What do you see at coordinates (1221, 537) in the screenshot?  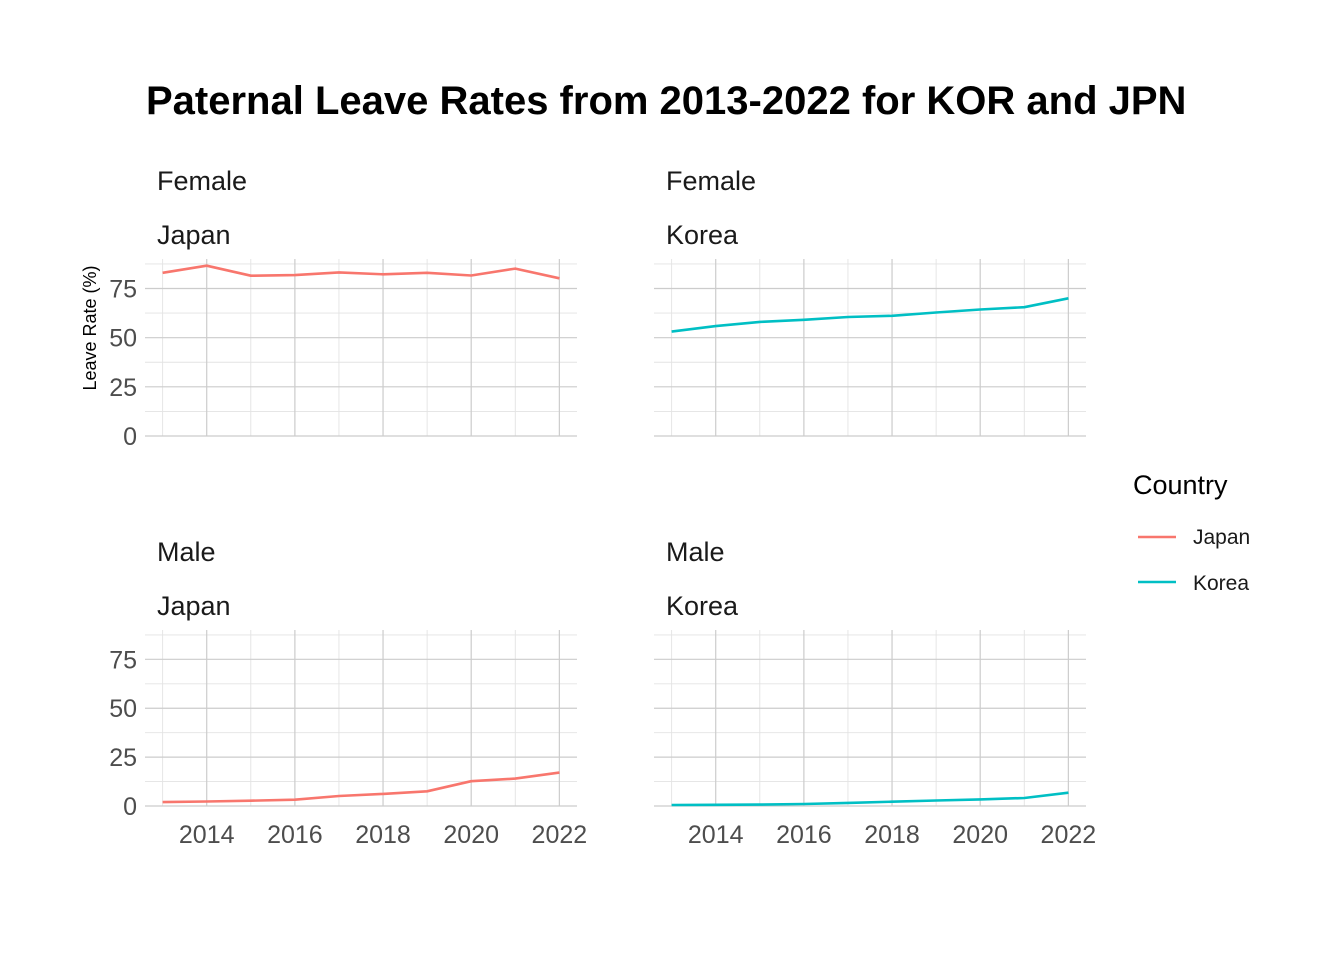 I see `legend-label-japan: Japan` at bounding box center [1221, 537].